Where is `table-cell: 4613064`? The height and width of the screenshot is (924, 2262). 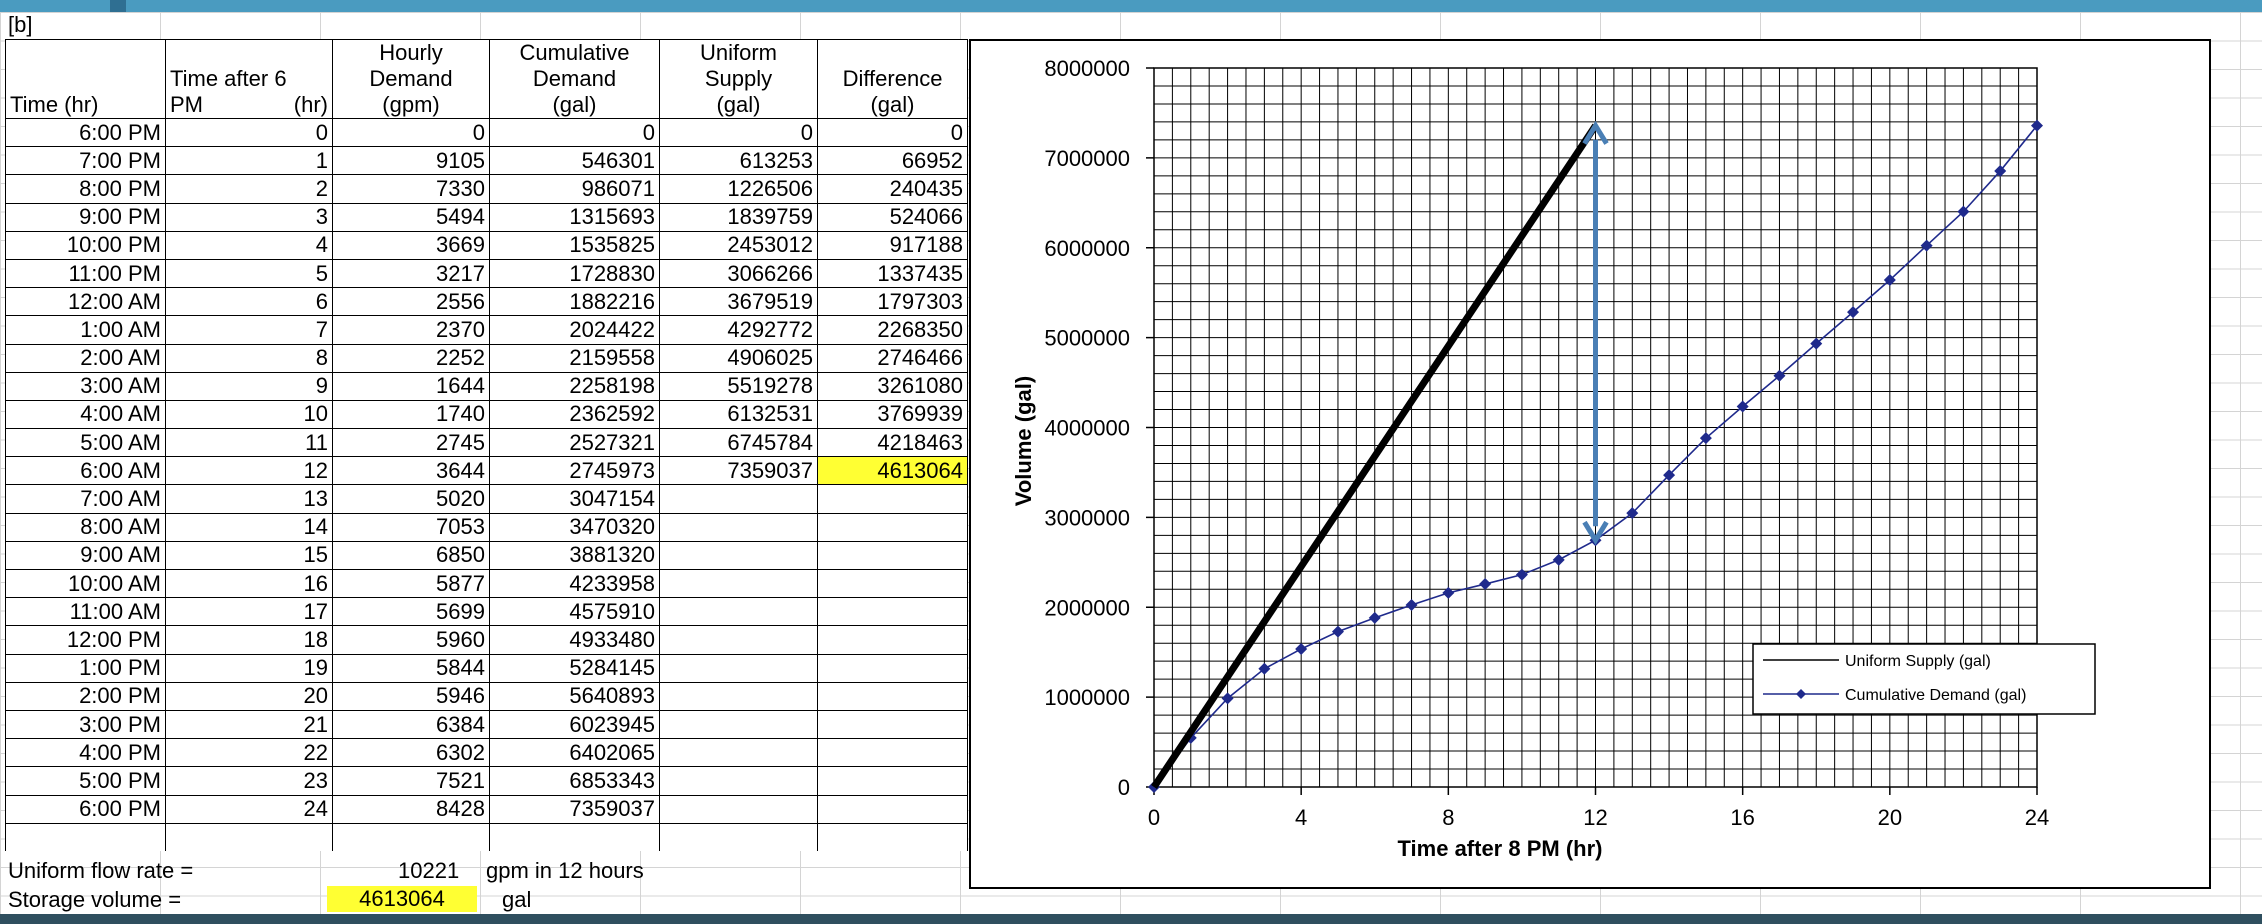 table-cell: 4613064 is located at coordinates (892, 471).